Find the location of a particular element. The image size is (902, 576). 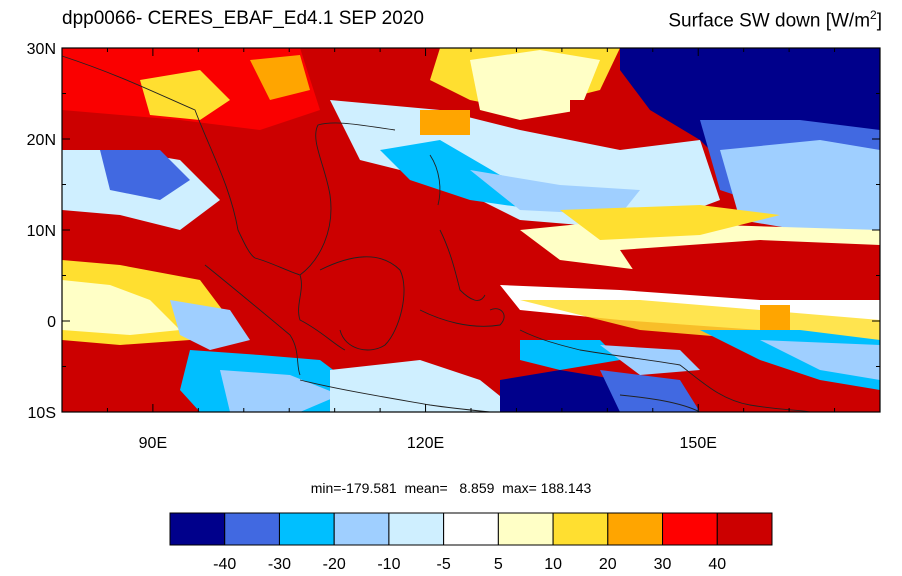

colorbar-label: -40 is located at coordinates (224, 564).